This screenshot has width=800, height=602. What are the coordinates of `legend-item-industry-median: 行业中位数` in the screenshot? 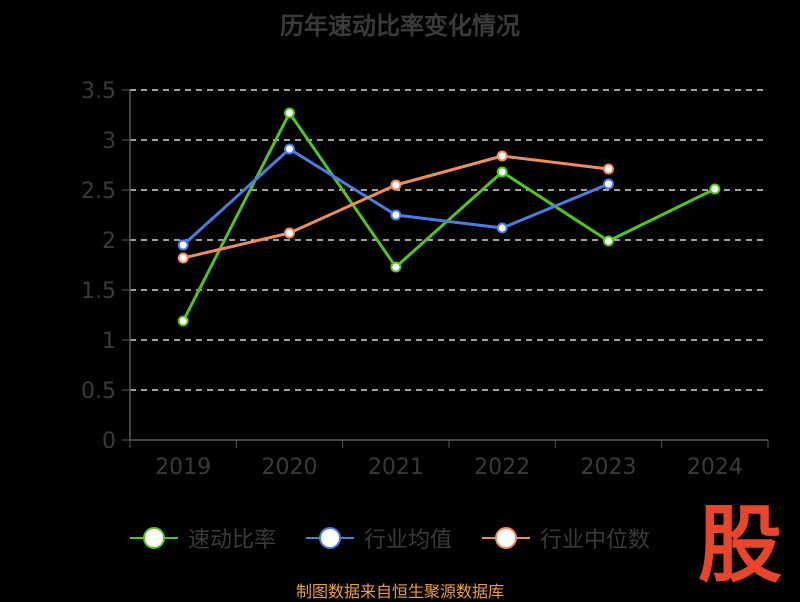 It's located at (566, 538).